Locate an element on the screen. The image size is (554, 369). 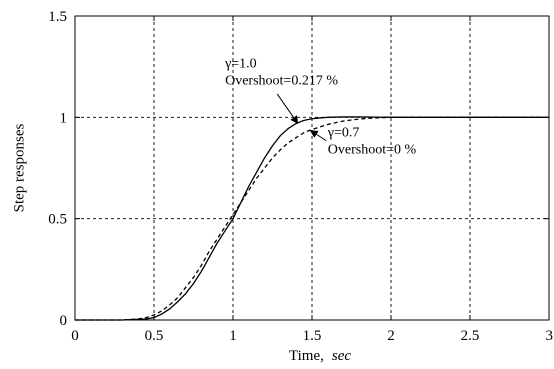
annotation-line: Overshoot=0.217 % is located at coordinates (281, 81).